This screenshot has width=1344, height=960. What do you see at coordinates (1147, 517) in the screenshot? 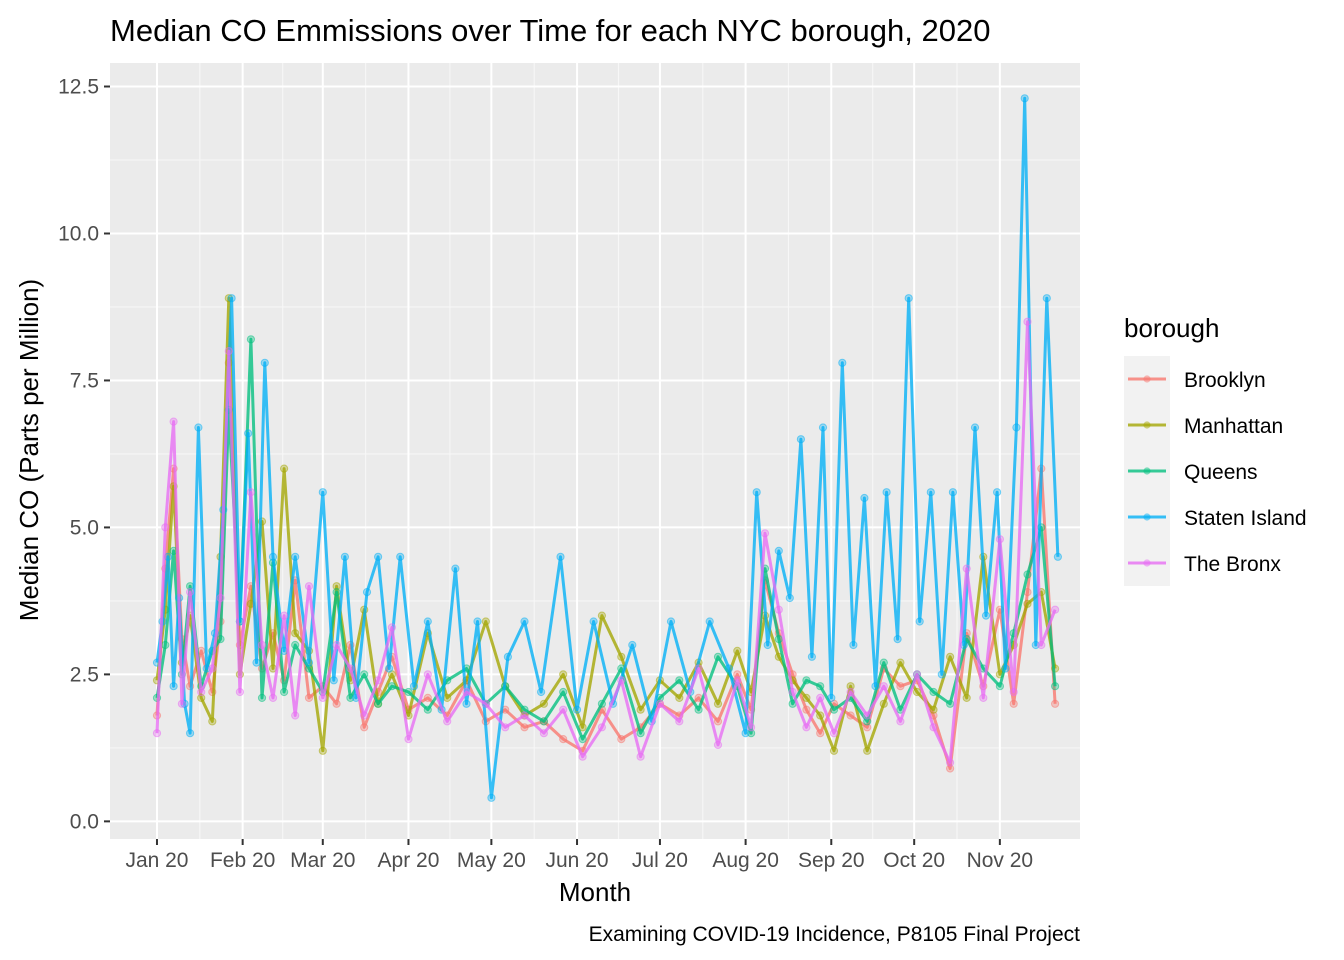
I see `legend-point-staten-island` at bounding box center [1147, 517].